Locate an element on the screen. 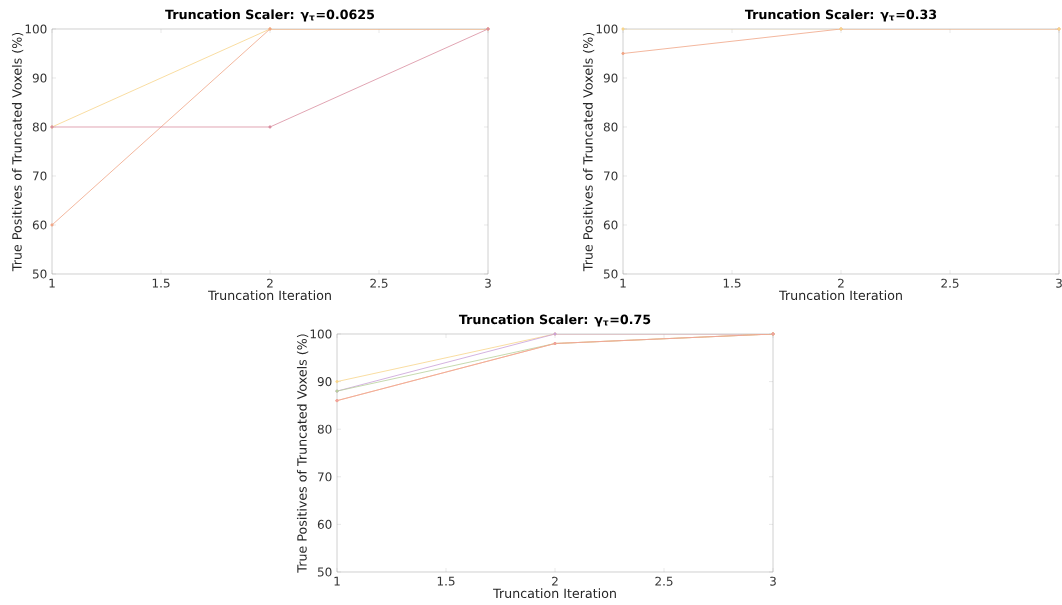  chart-title: Truncation Scaler: γ$_{τ}$=0.75 is located at coordinates (554, 320).